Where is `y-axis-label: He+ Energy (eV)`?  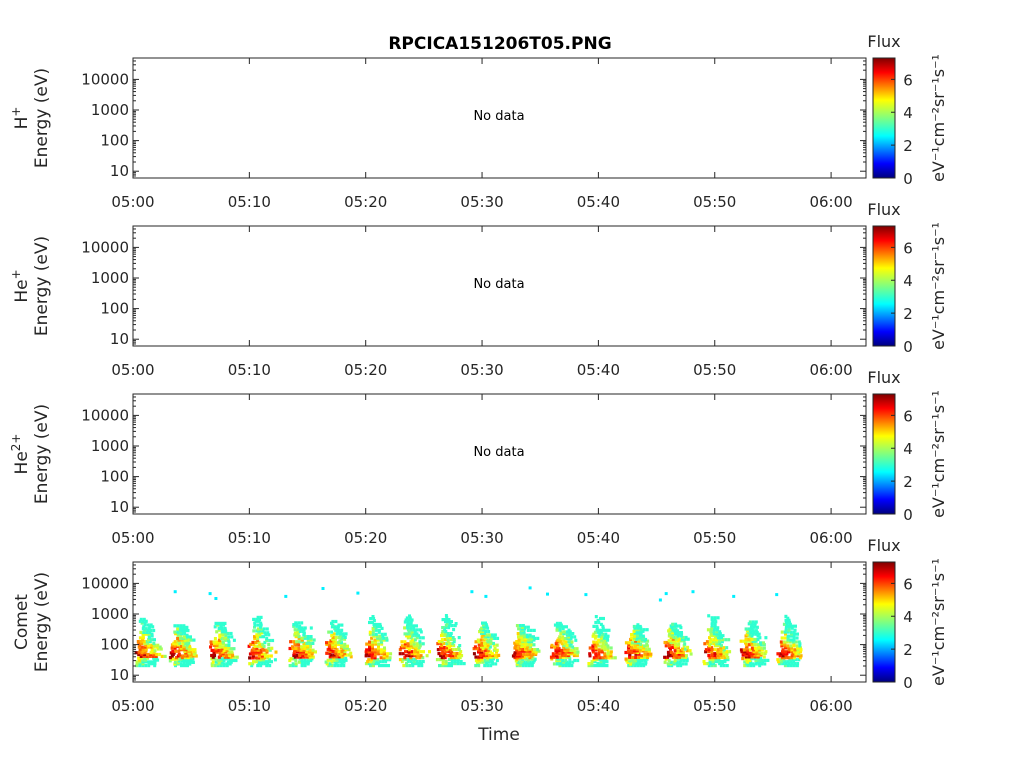 y-axis-label: He+ Energy (eV) is located at coordinates (30, 286).